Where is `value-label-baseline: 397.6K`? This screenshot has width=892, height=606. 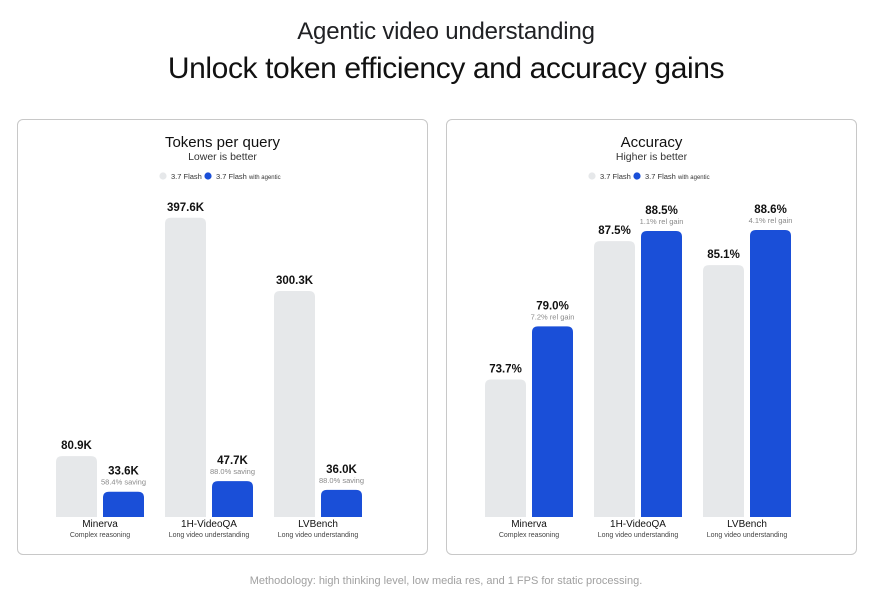
value-label-baseline: 397.6K is located at coordinates (186, 208).